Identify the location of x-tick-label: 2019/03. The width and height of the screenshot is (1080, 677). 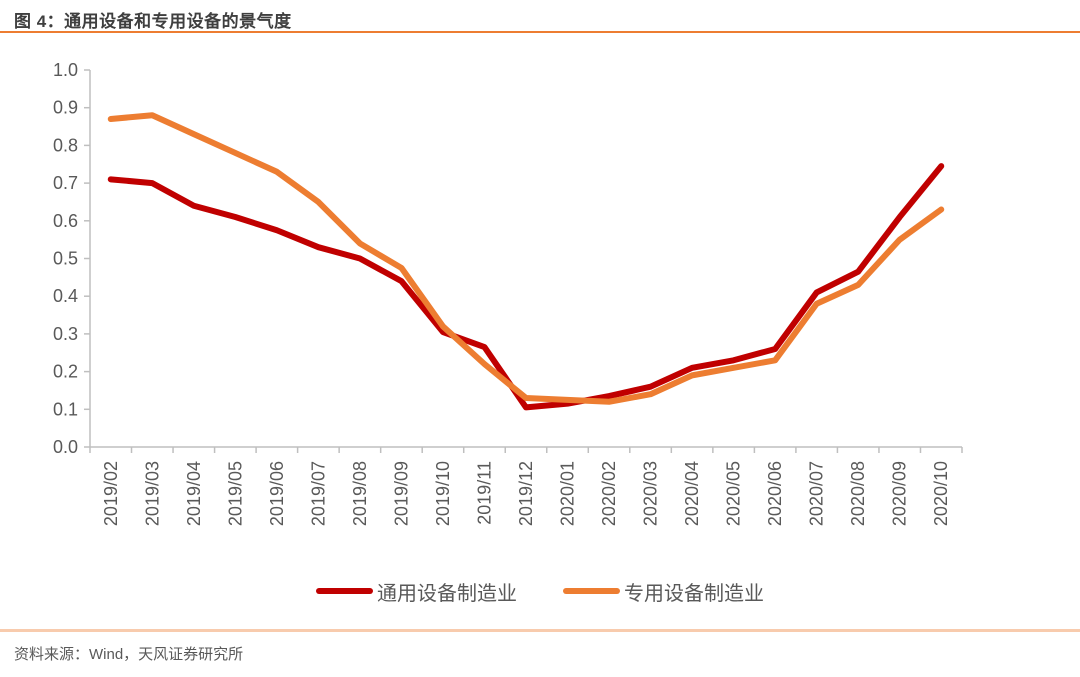
(152, 493).